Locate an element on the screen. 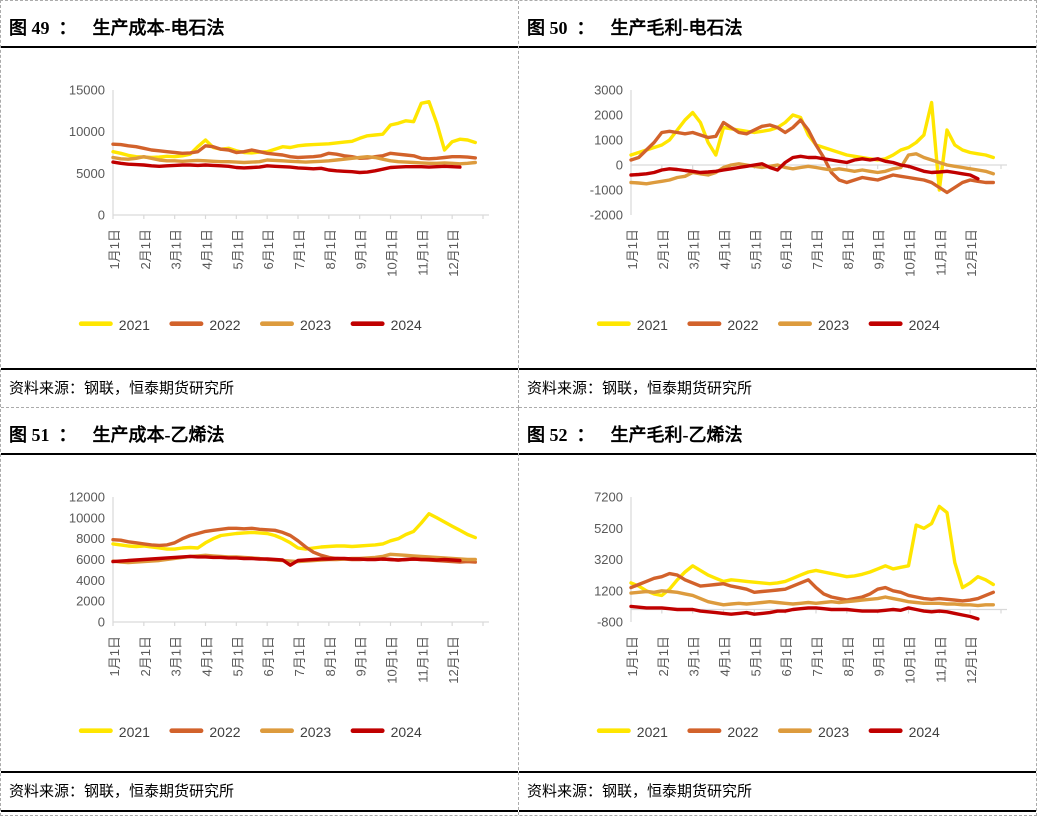 This screenshot has height=816, width=1037. y-tick-label: 8000 is located at coordinates (90, 538).